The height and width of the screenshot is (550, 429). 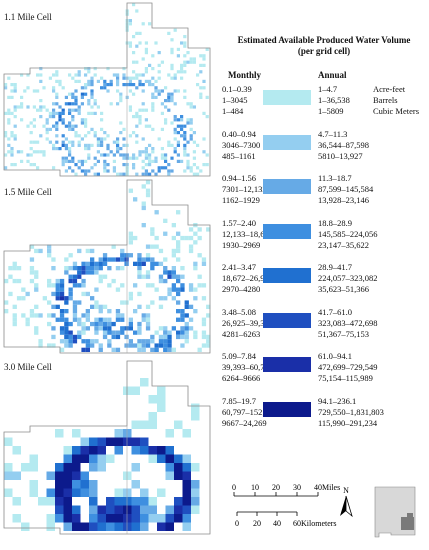 I want to click on km-tick-20: 20, so click(x=257, y=523).